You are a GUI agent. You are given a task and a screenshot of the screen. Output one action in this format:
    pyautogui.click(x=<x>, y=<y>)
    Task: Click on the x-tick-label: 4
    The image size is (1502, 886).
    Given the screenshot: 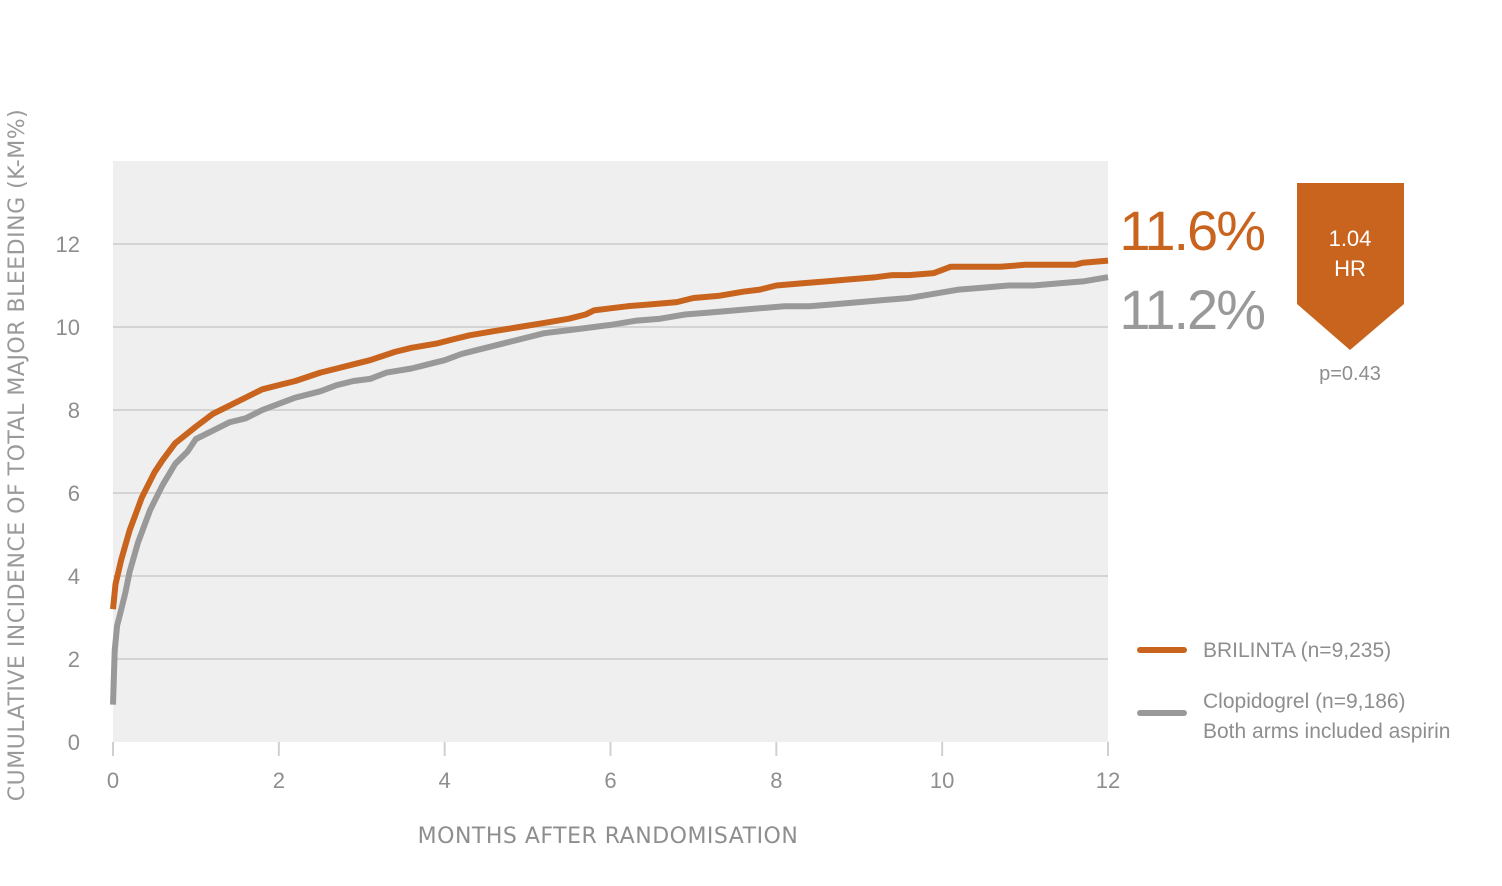 What is the action you would take?
    pyautogui.click(x=445, y=780)
    